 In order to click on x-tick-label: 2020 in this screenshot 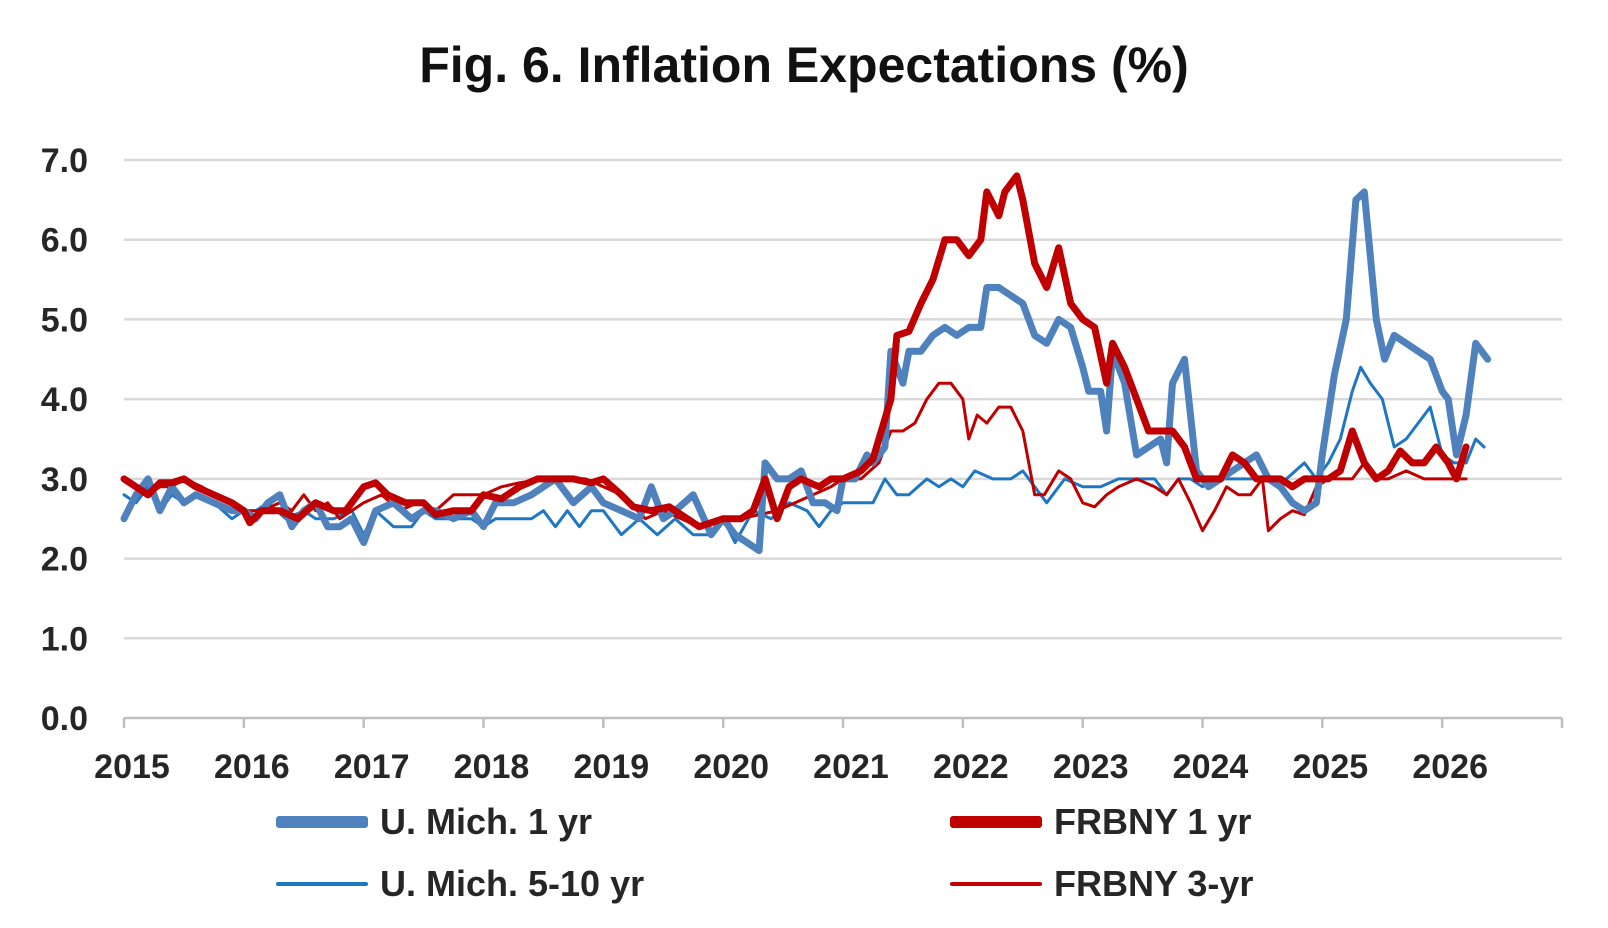, I will do `click(731, 767)`.